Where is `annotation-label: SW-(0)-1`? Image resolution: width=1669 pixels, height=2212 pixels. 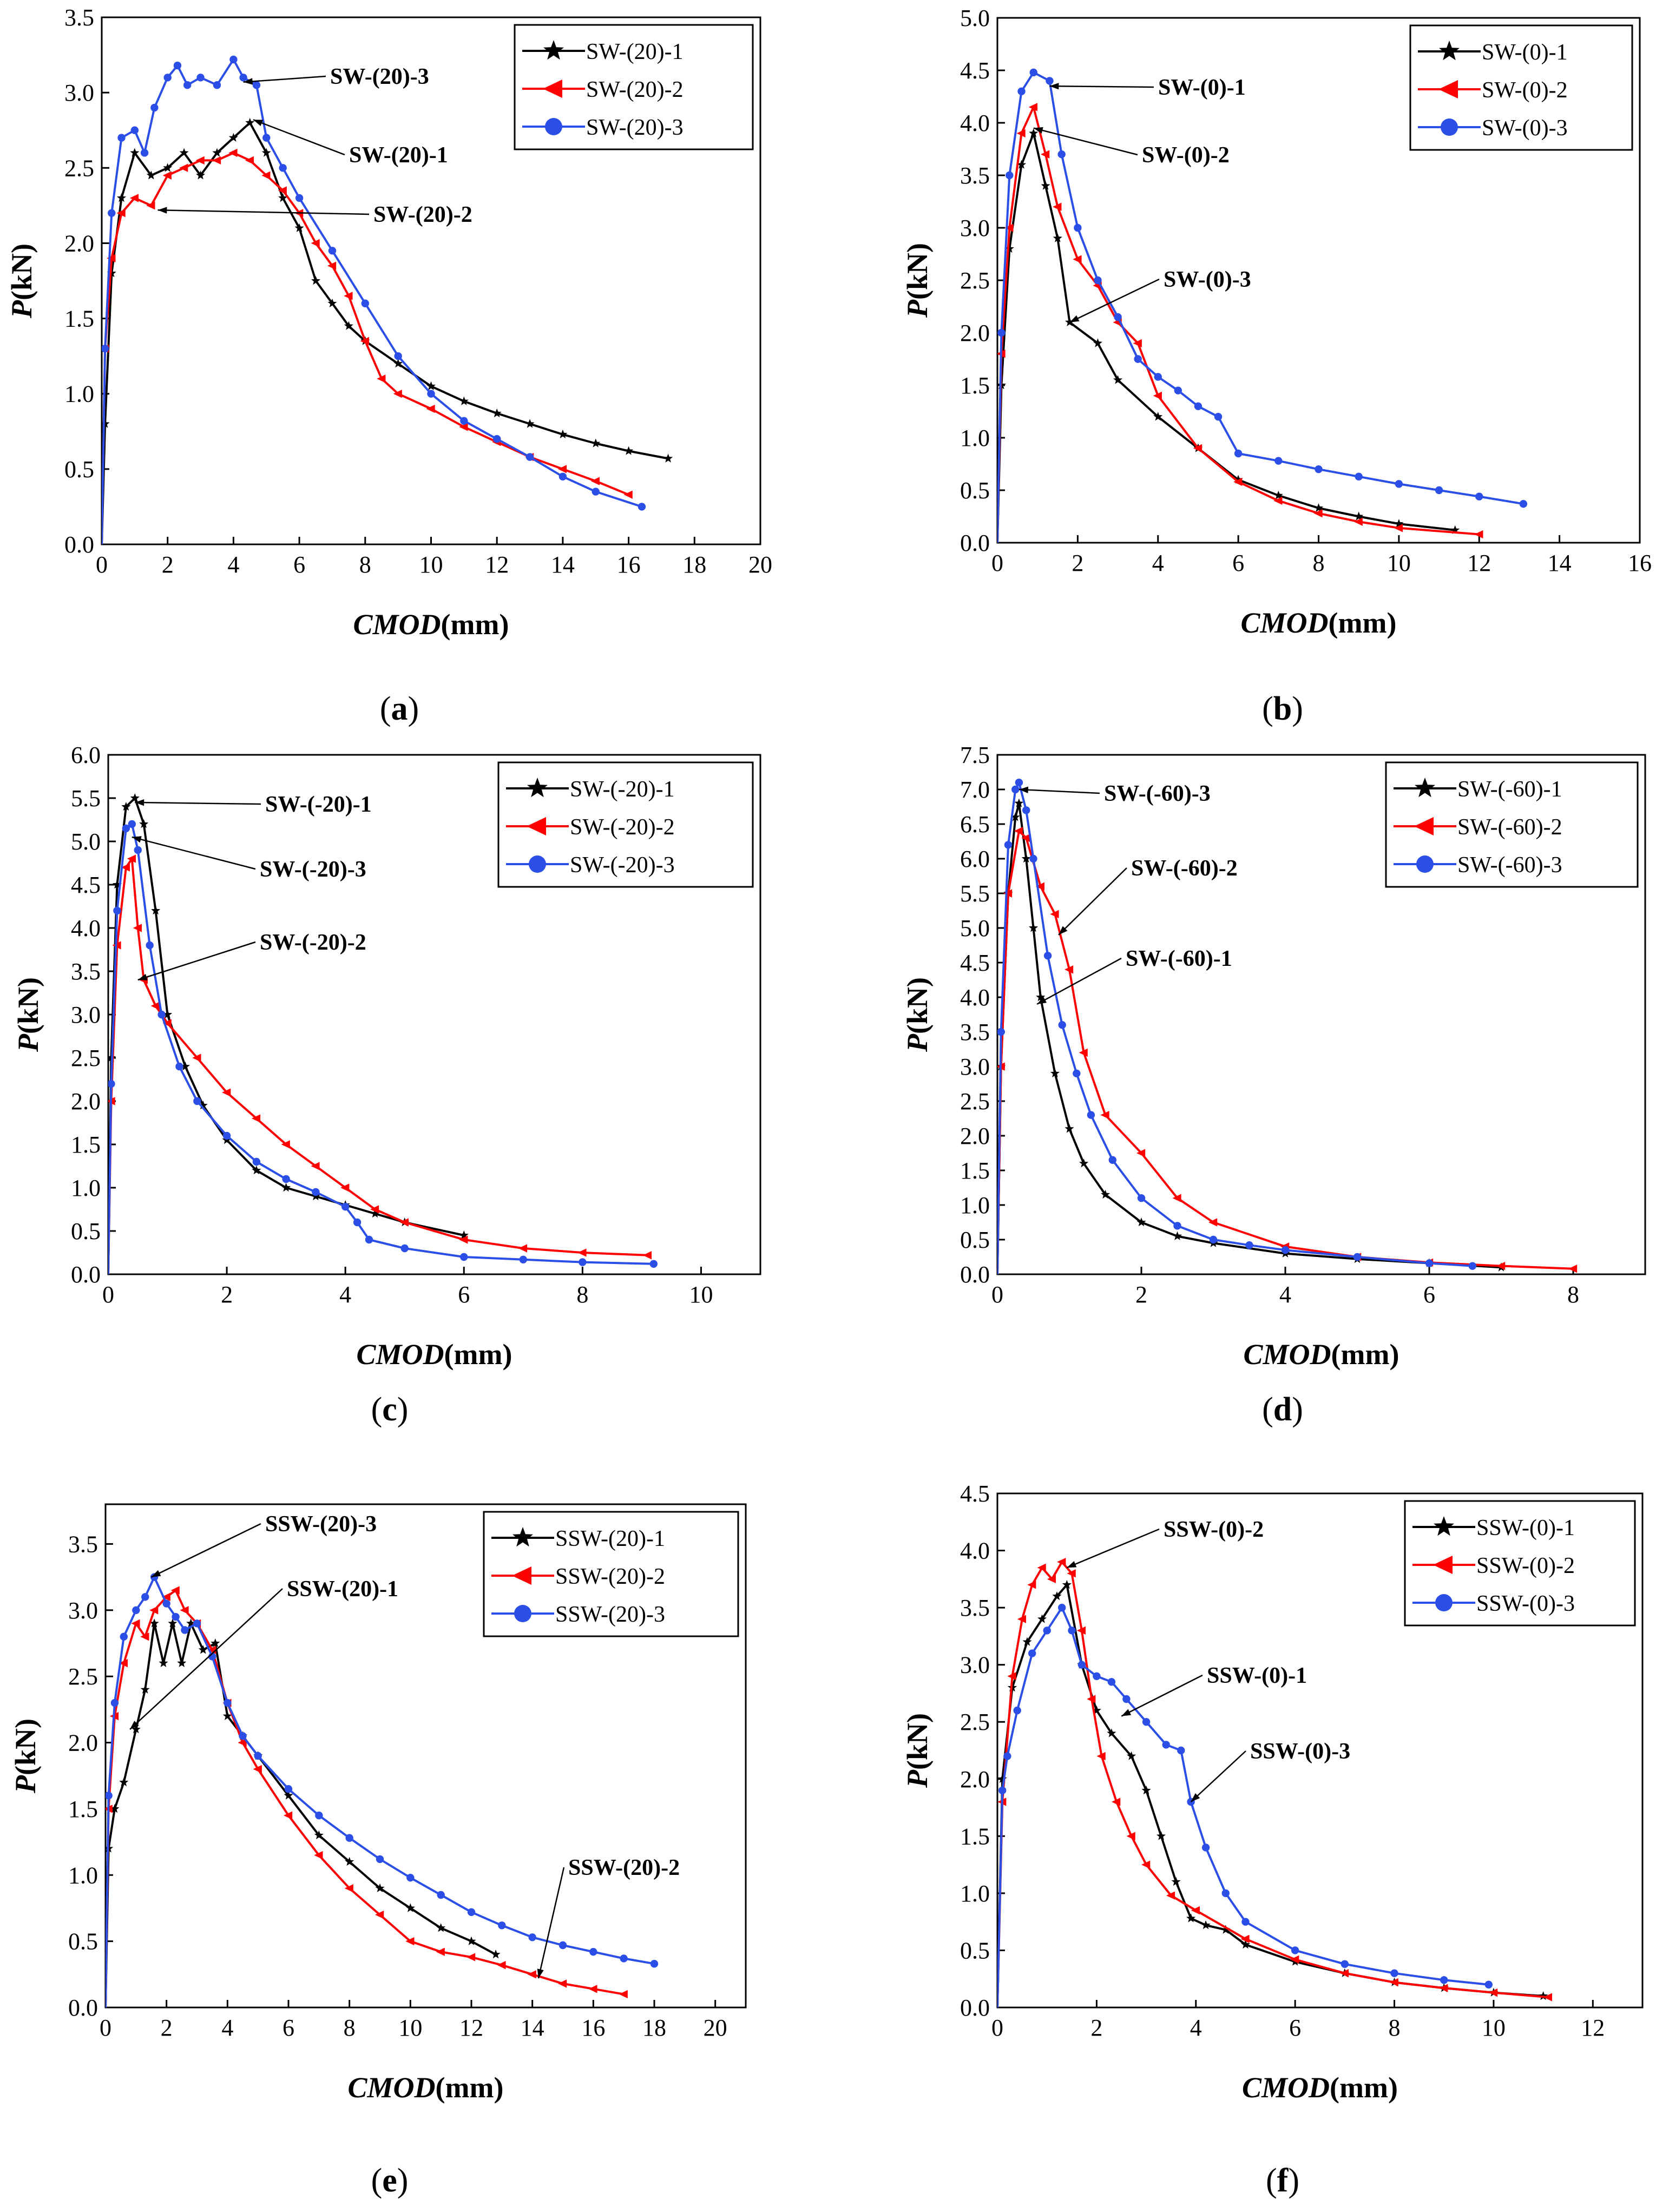
annotation-label: SW-(0)-1 is located at coordinates (1202, 88).